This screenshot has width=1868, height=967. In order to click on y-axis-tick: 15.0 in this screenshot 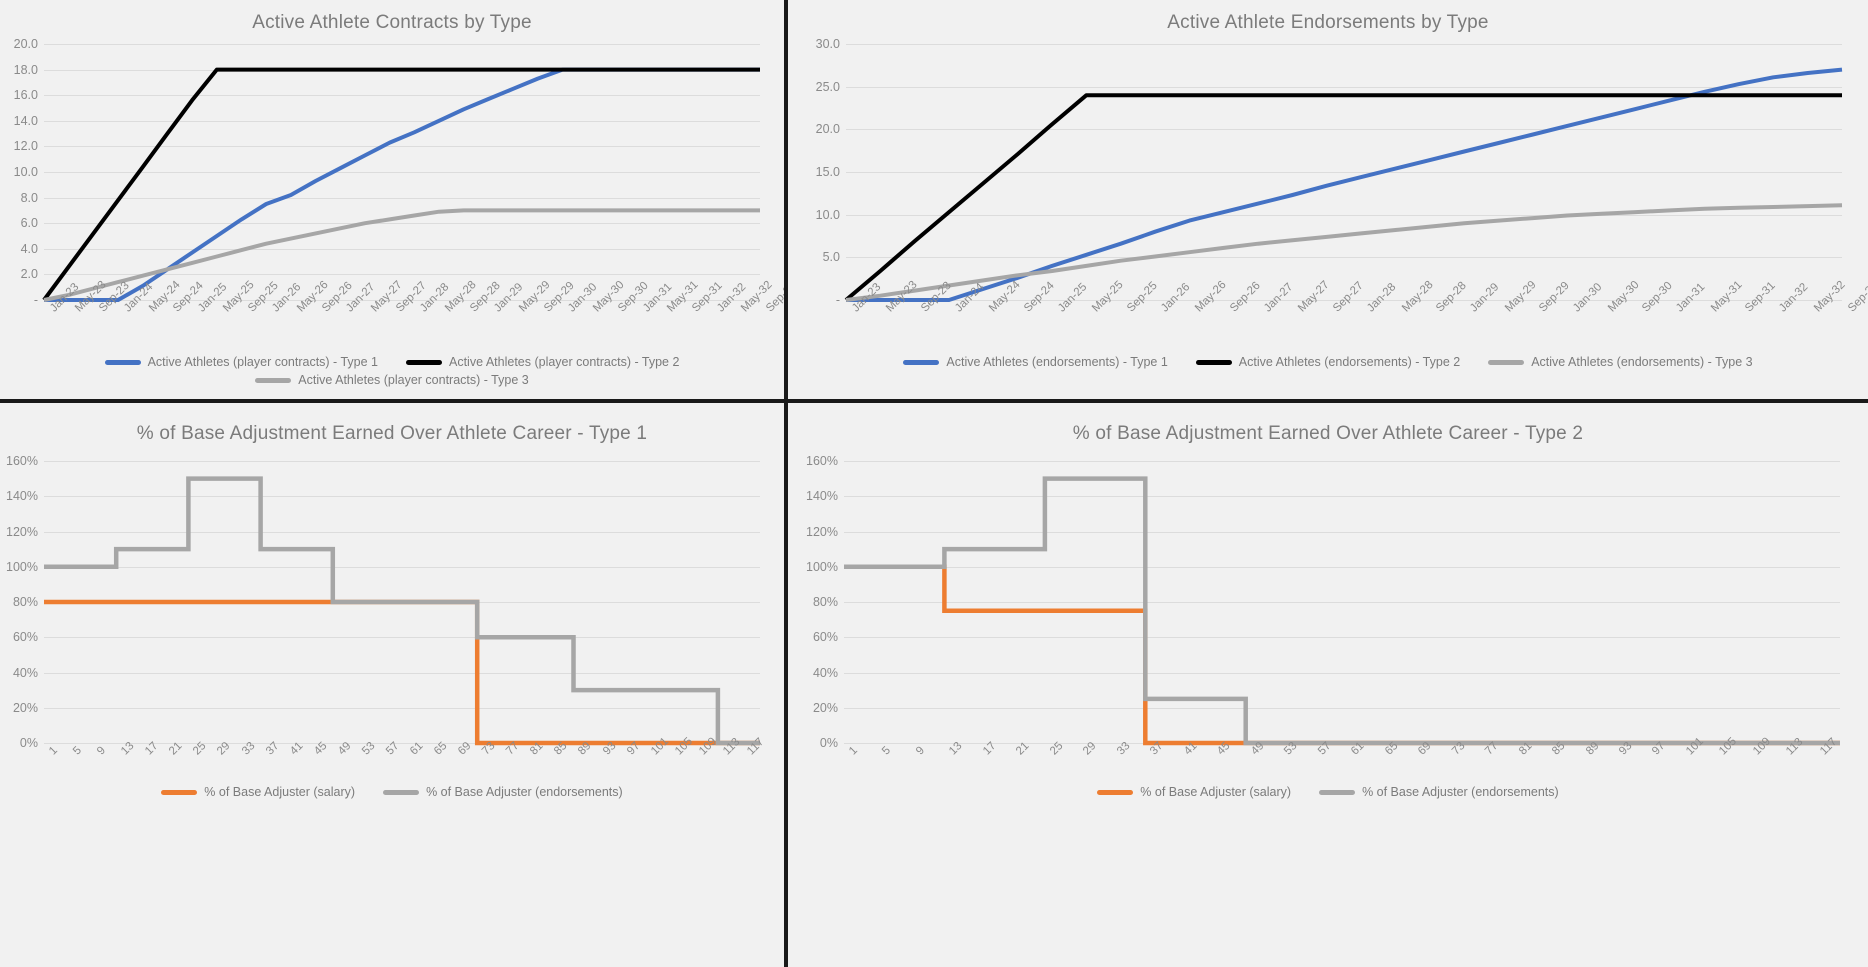, I will do `click(827, 172)`.